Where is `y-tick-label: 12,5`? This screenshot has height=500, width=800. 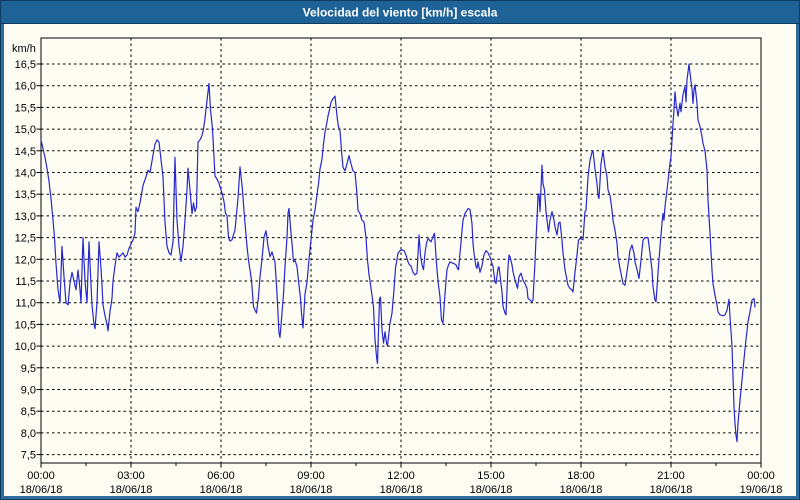
y-tick-label: 12,5 is located at coordinates (25, 239).